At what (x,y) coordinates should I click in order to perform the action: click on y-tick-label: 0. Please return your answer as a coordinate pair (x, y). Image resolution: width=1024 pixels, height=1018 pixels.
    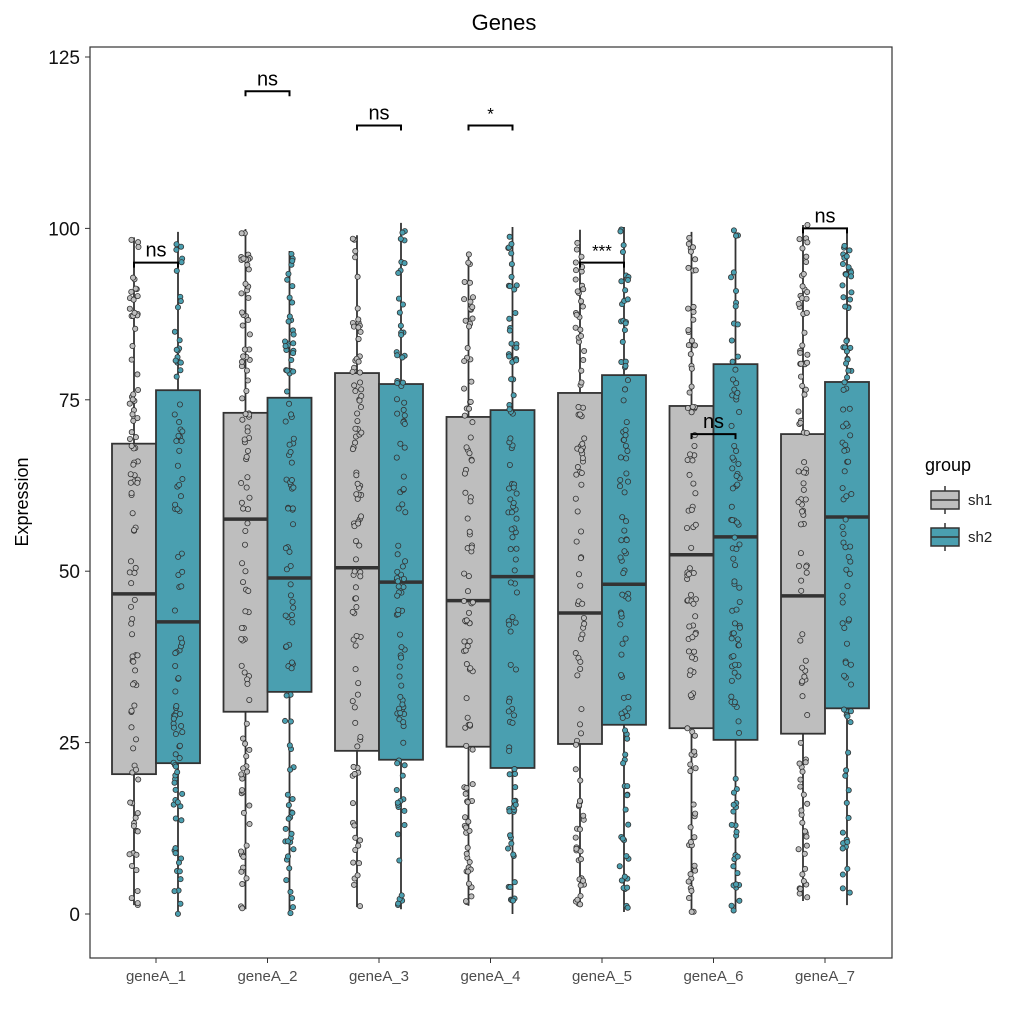
    Looking at the image, I should click on (74, 915).